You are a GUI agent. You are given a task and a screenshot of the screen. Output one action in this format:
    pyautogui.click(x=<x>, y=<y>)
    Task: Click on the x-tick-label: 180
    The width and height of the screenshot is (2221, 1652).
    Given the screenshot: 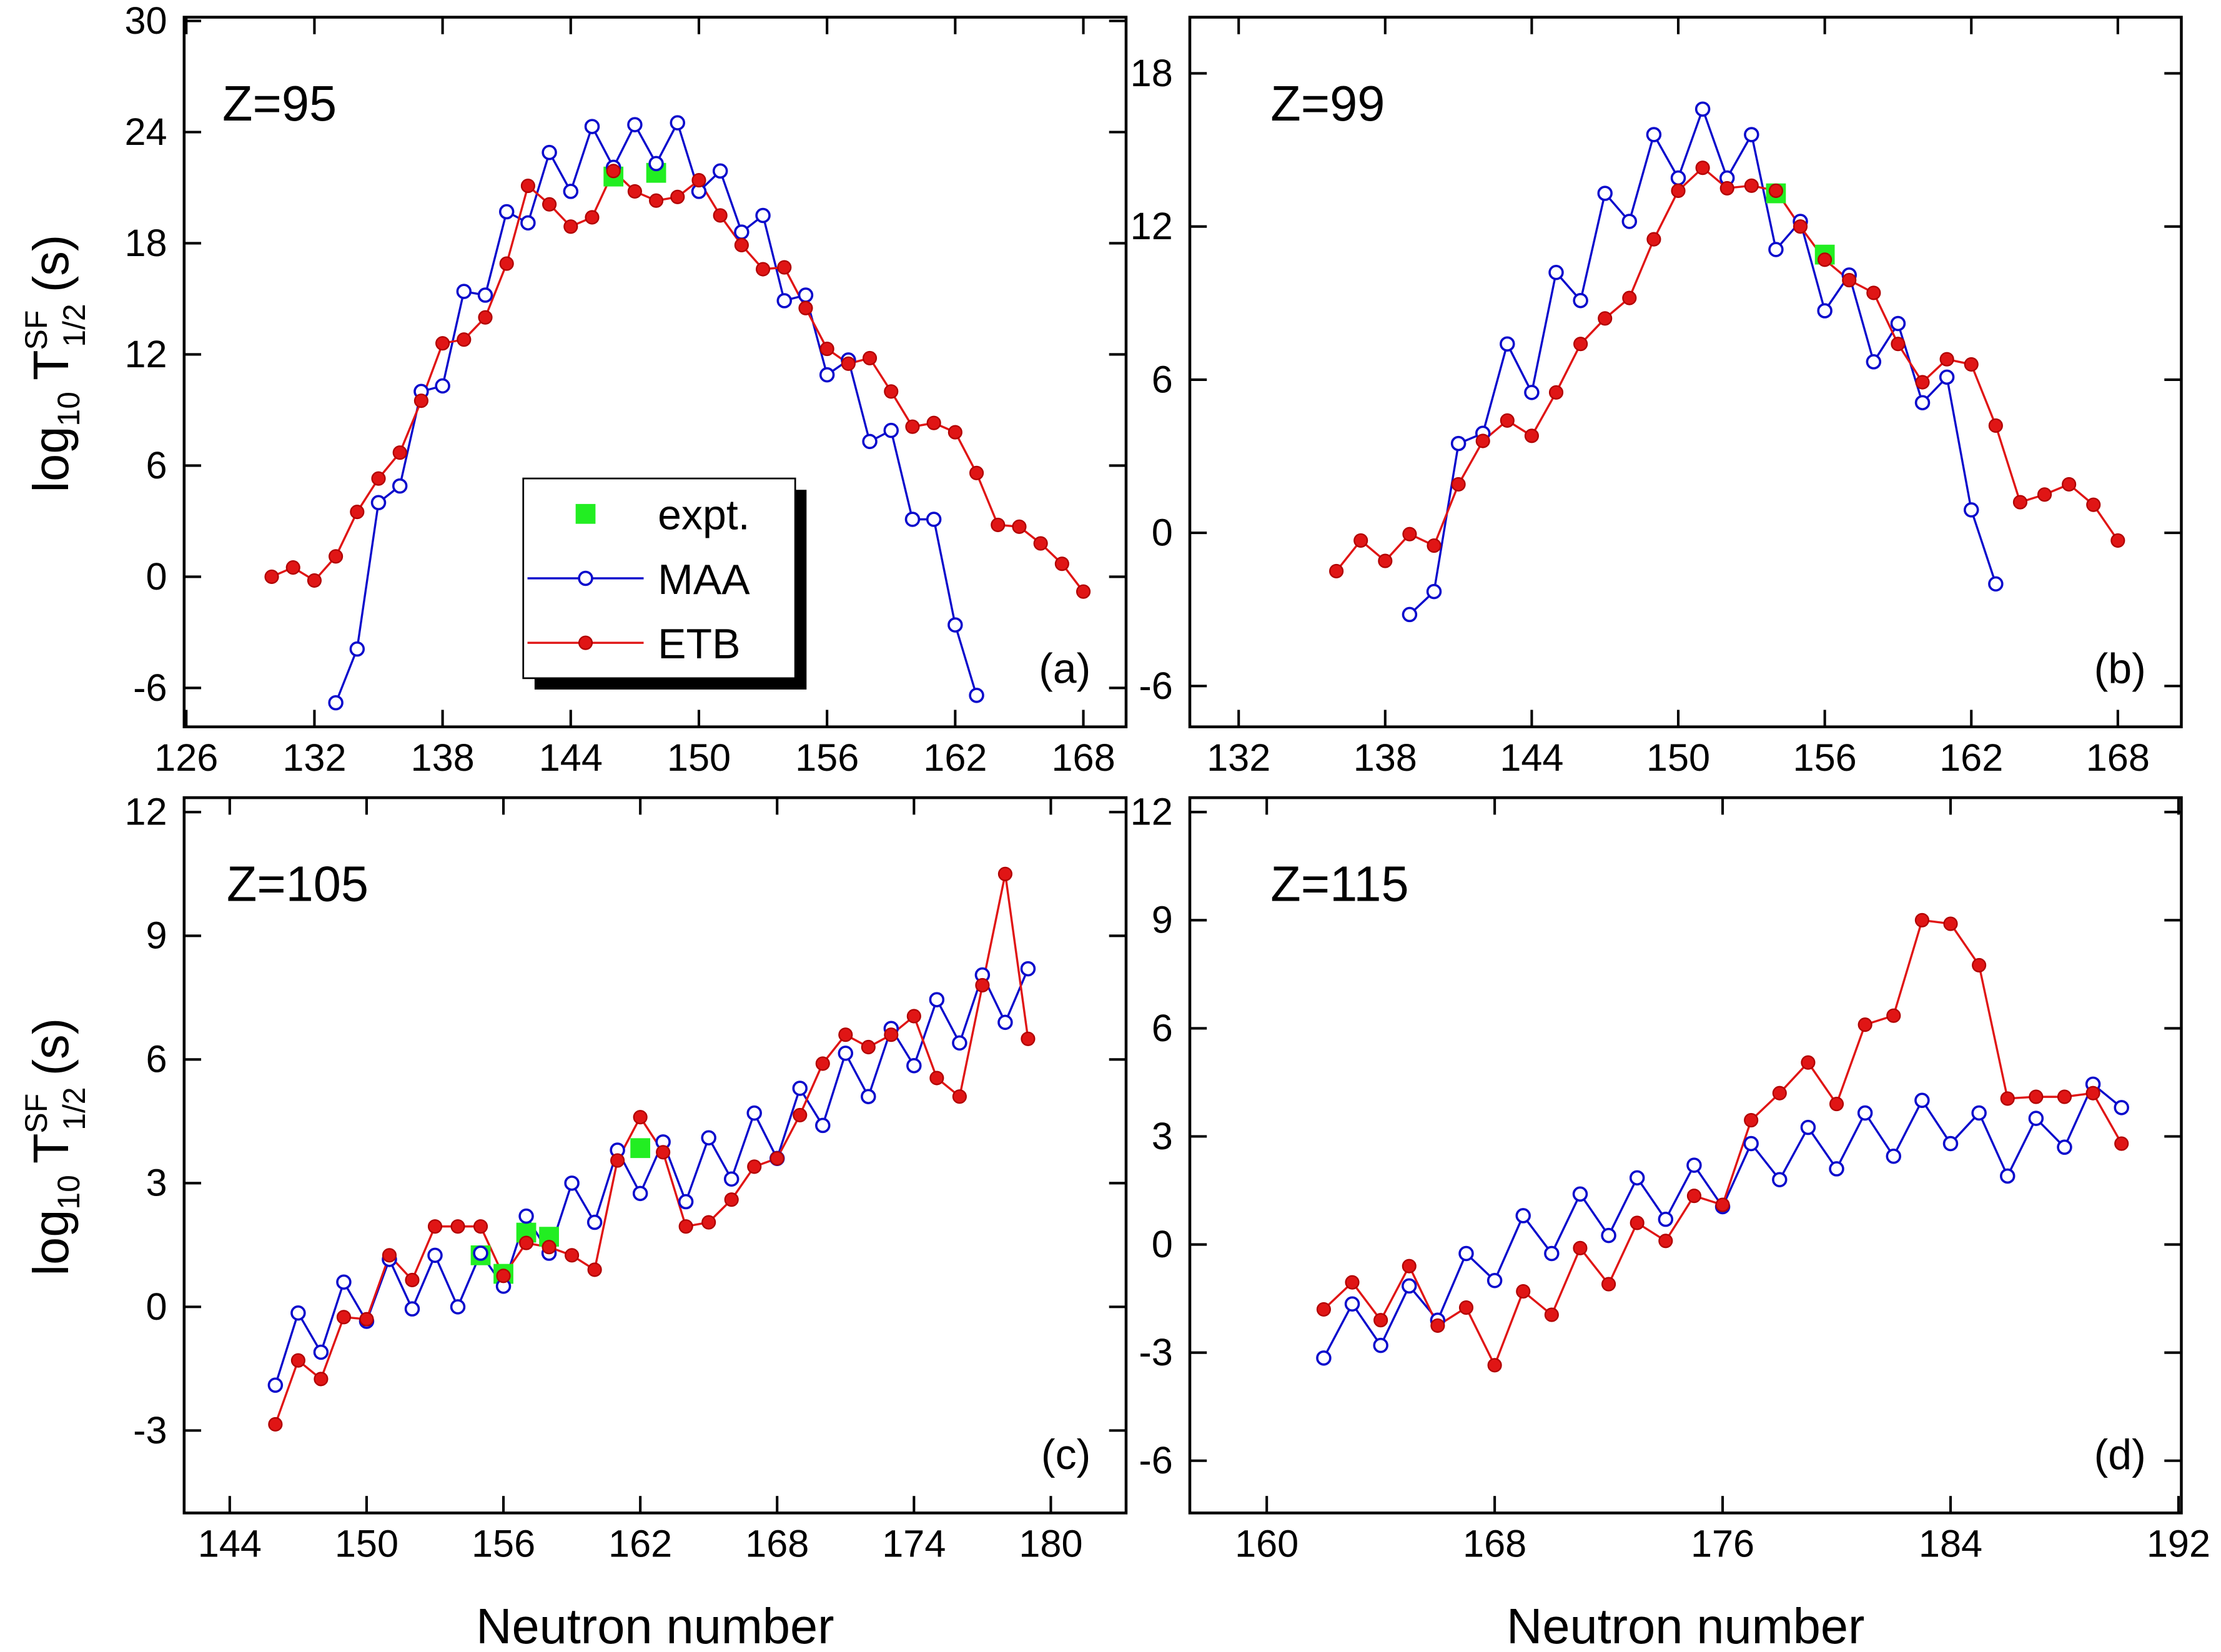 What is the action you would take?
    pyautogui.click(x=1050, y=1544)
    